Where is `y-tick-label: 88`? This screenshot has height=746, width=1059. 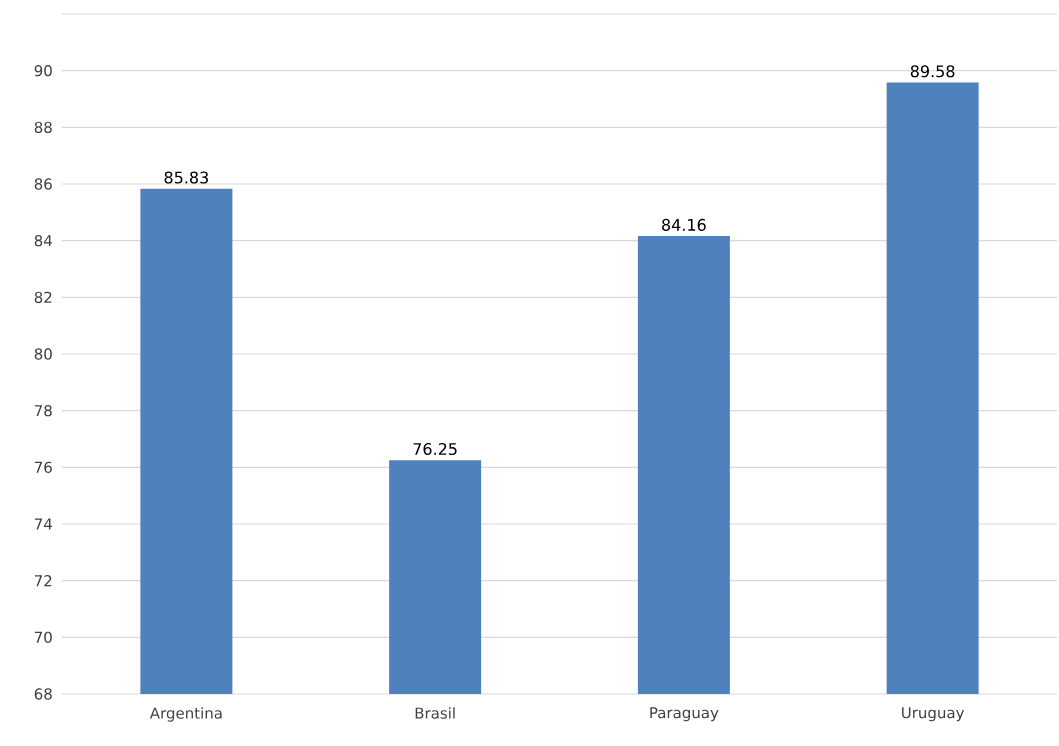
y-tick-label: 88 is located at coordinates (43, 127).